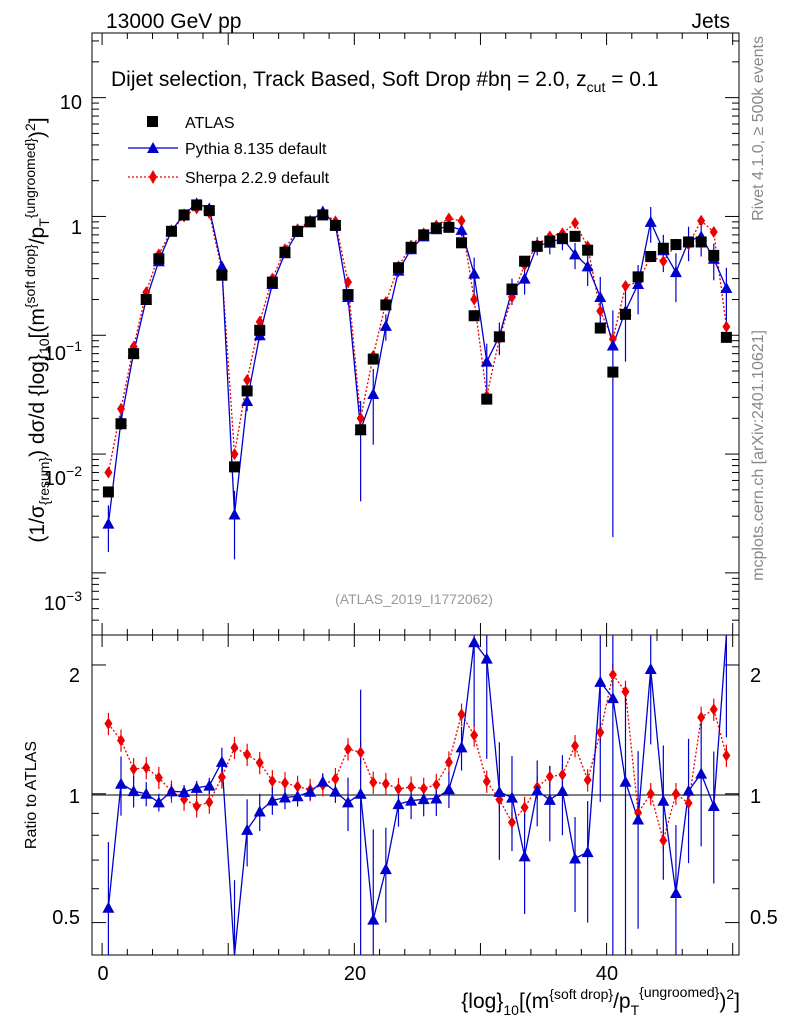 This screenshot has height=1024, width=786. Describe the element at coordinates (76, 228) in the screenshot. I see `ytick-1: 1` at that location.